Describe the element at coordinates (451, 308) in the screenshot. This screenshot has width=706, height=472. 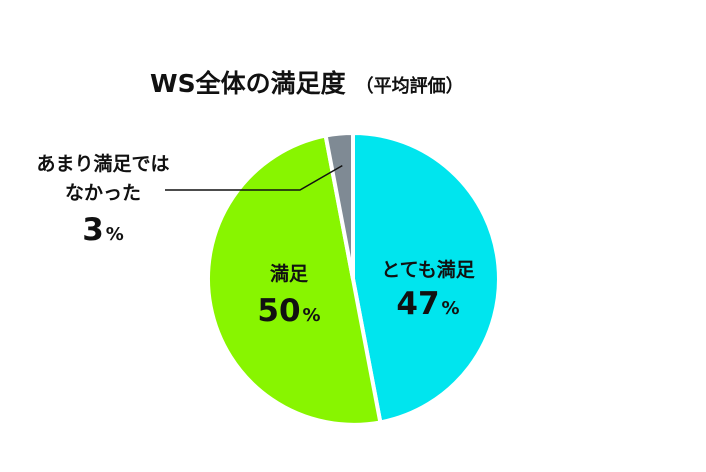
I see `unit-very-satisfied: %` at that location.